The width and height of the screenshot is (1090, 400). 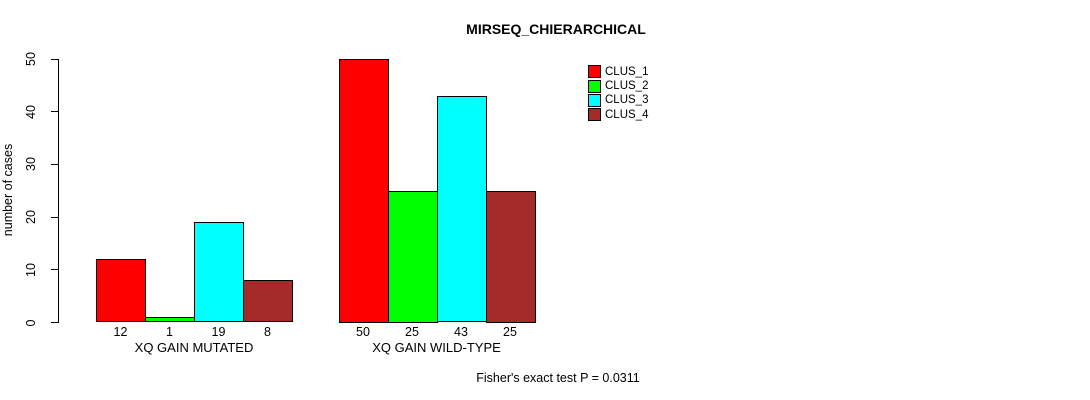 I want to click on category-label-xq-gain-wild-type: XQ GAIN WILD-TYPE, so click(x=436, y=347).